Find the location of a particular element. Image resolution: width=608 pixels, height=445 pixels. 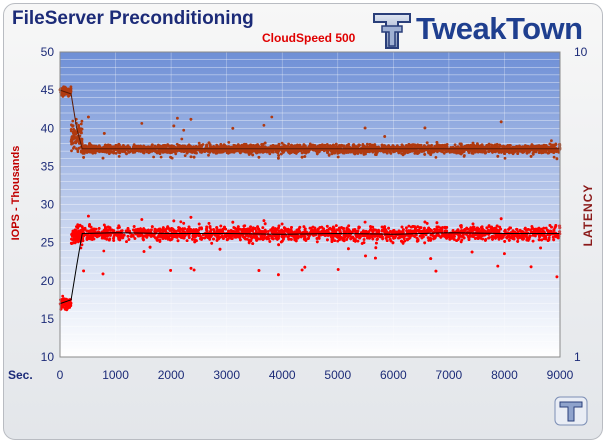

tt-logo-icon is located at coordinates (392, 31).